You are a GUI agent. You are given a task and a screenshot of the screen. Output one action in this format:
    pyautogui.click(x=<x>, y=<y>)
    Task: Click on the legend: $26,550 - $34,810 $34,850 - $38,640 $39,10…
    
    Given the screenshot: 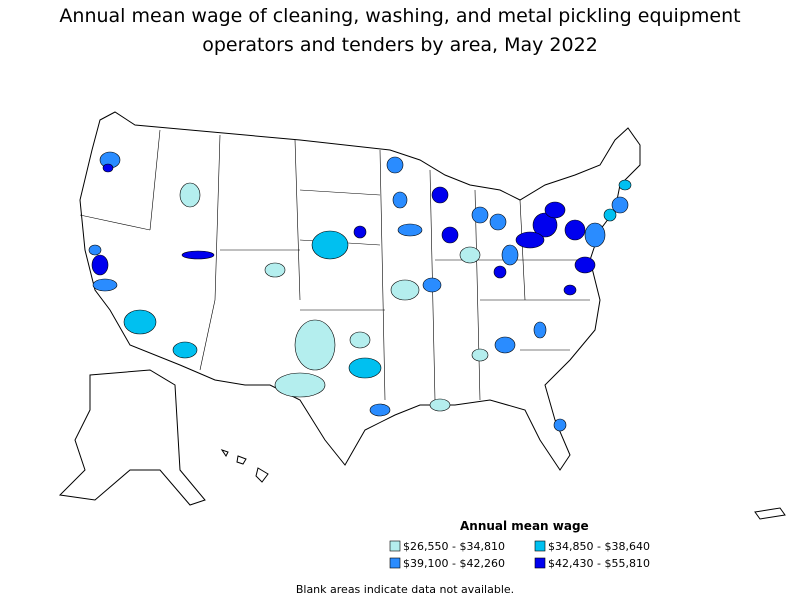 What is the action you would take?
    pyautogui.click(x=519, y=555)
    